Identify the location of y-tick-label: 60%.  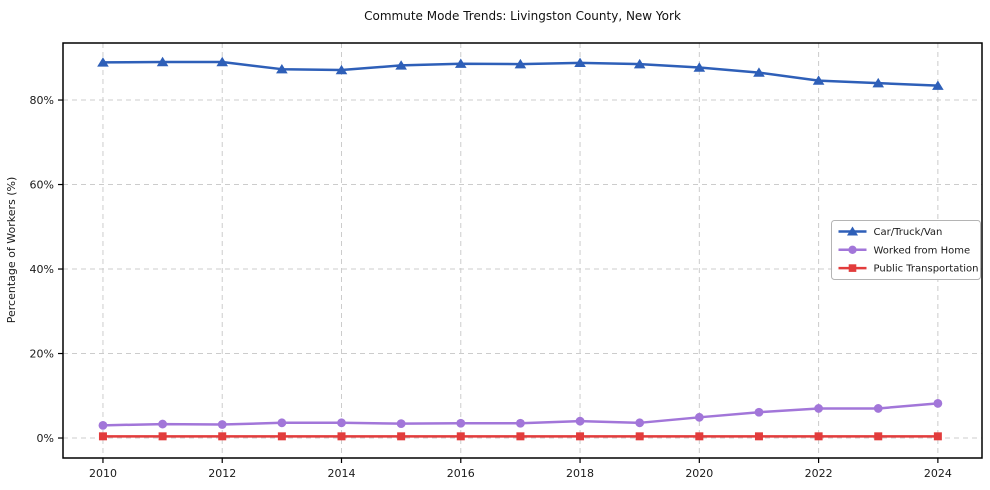
(42, 185).